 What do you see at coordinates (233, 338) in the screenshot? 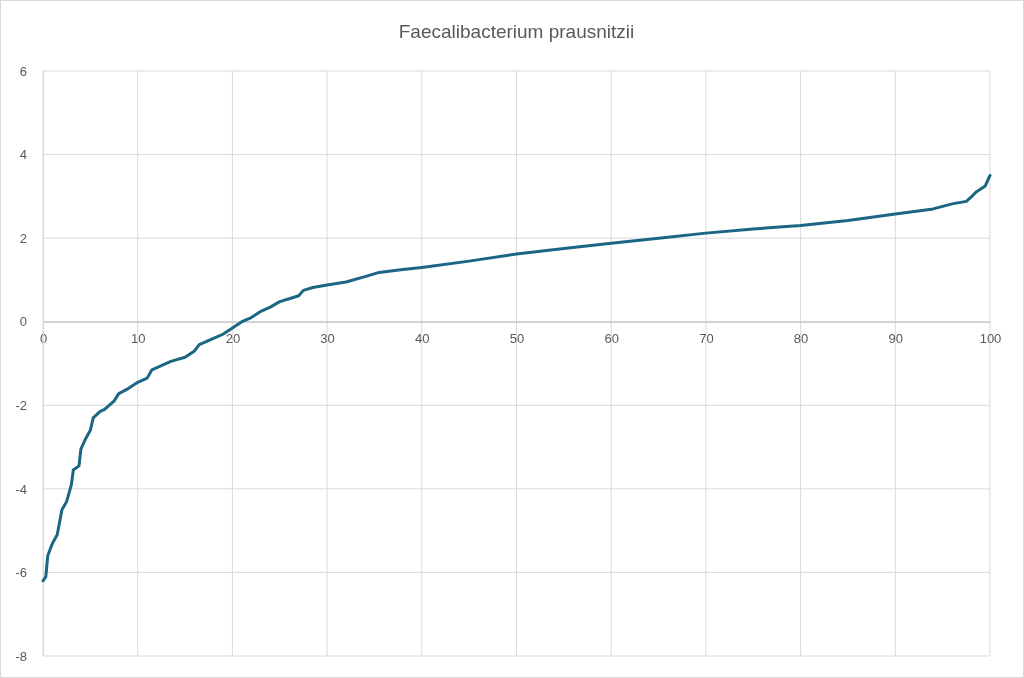
I see `x-tick-label: 20` at bounding box center [233, 338].